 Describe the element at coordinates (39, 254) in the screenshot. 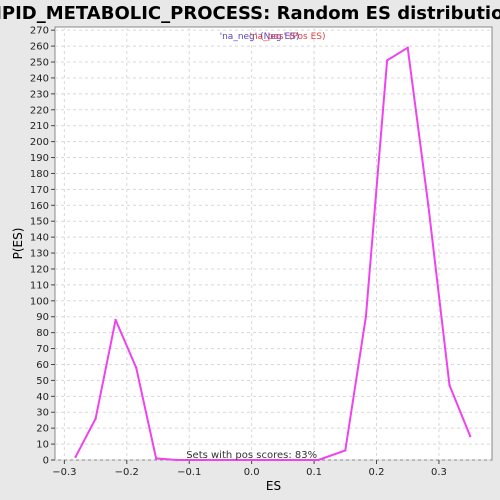

I see `y-tick-label: 130` at that location.